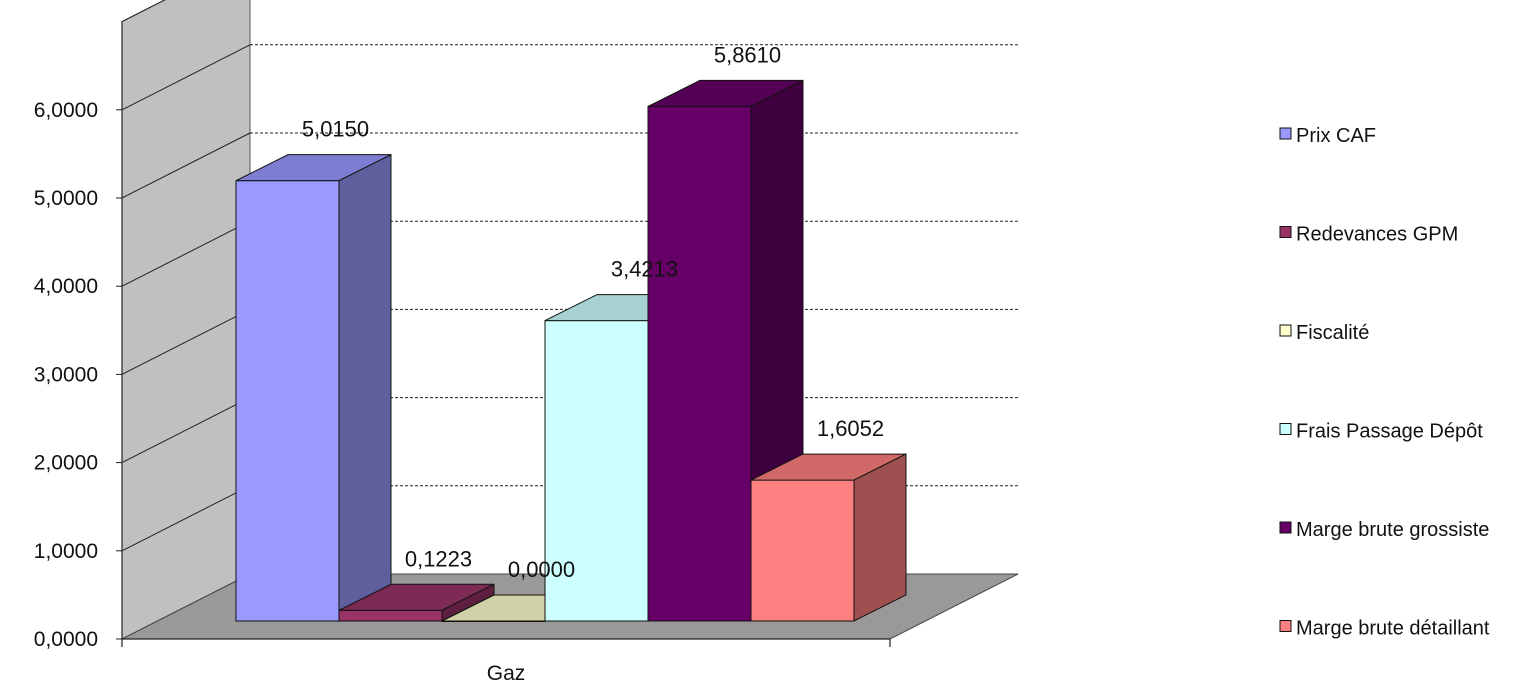  Describe the element at coordinates (66, 198) in the screenshot. I see `y-tick-label: 5,0000` at that location.